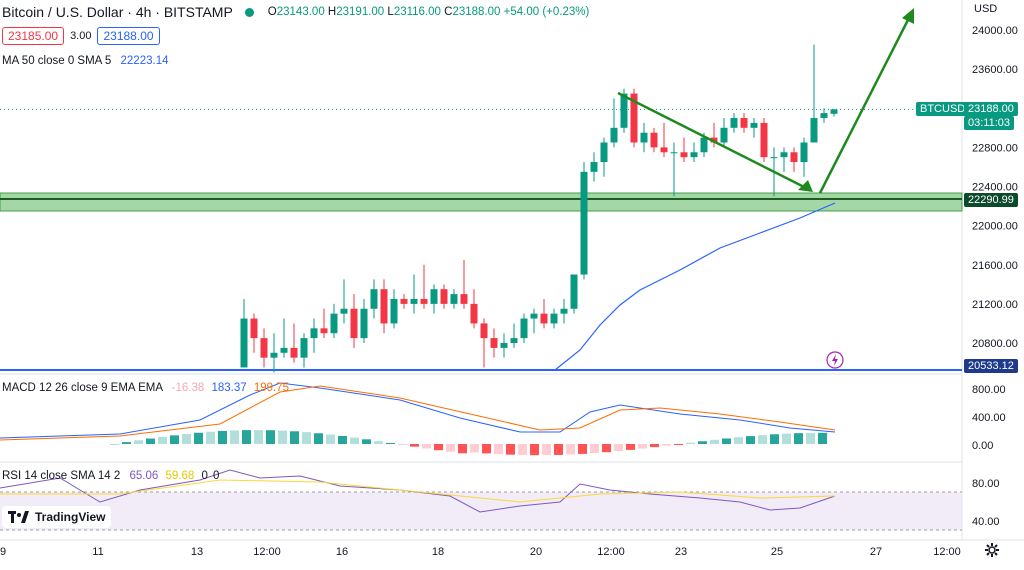  Describe the element at coordinates (180, 476) in the screenshot. I see `rsi-sma-value: 59.68` at that location.